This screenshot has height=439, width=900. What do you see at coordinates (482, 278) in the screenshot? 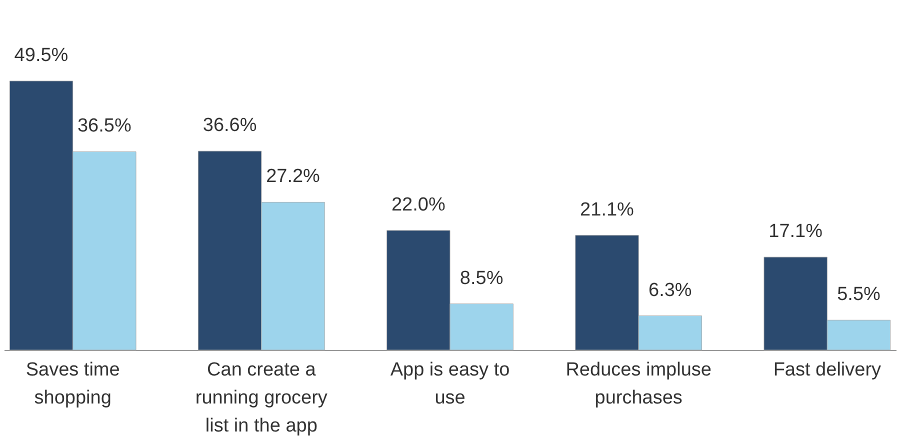
I see `data-label: 8.5%` at bounding box center [482, 278].